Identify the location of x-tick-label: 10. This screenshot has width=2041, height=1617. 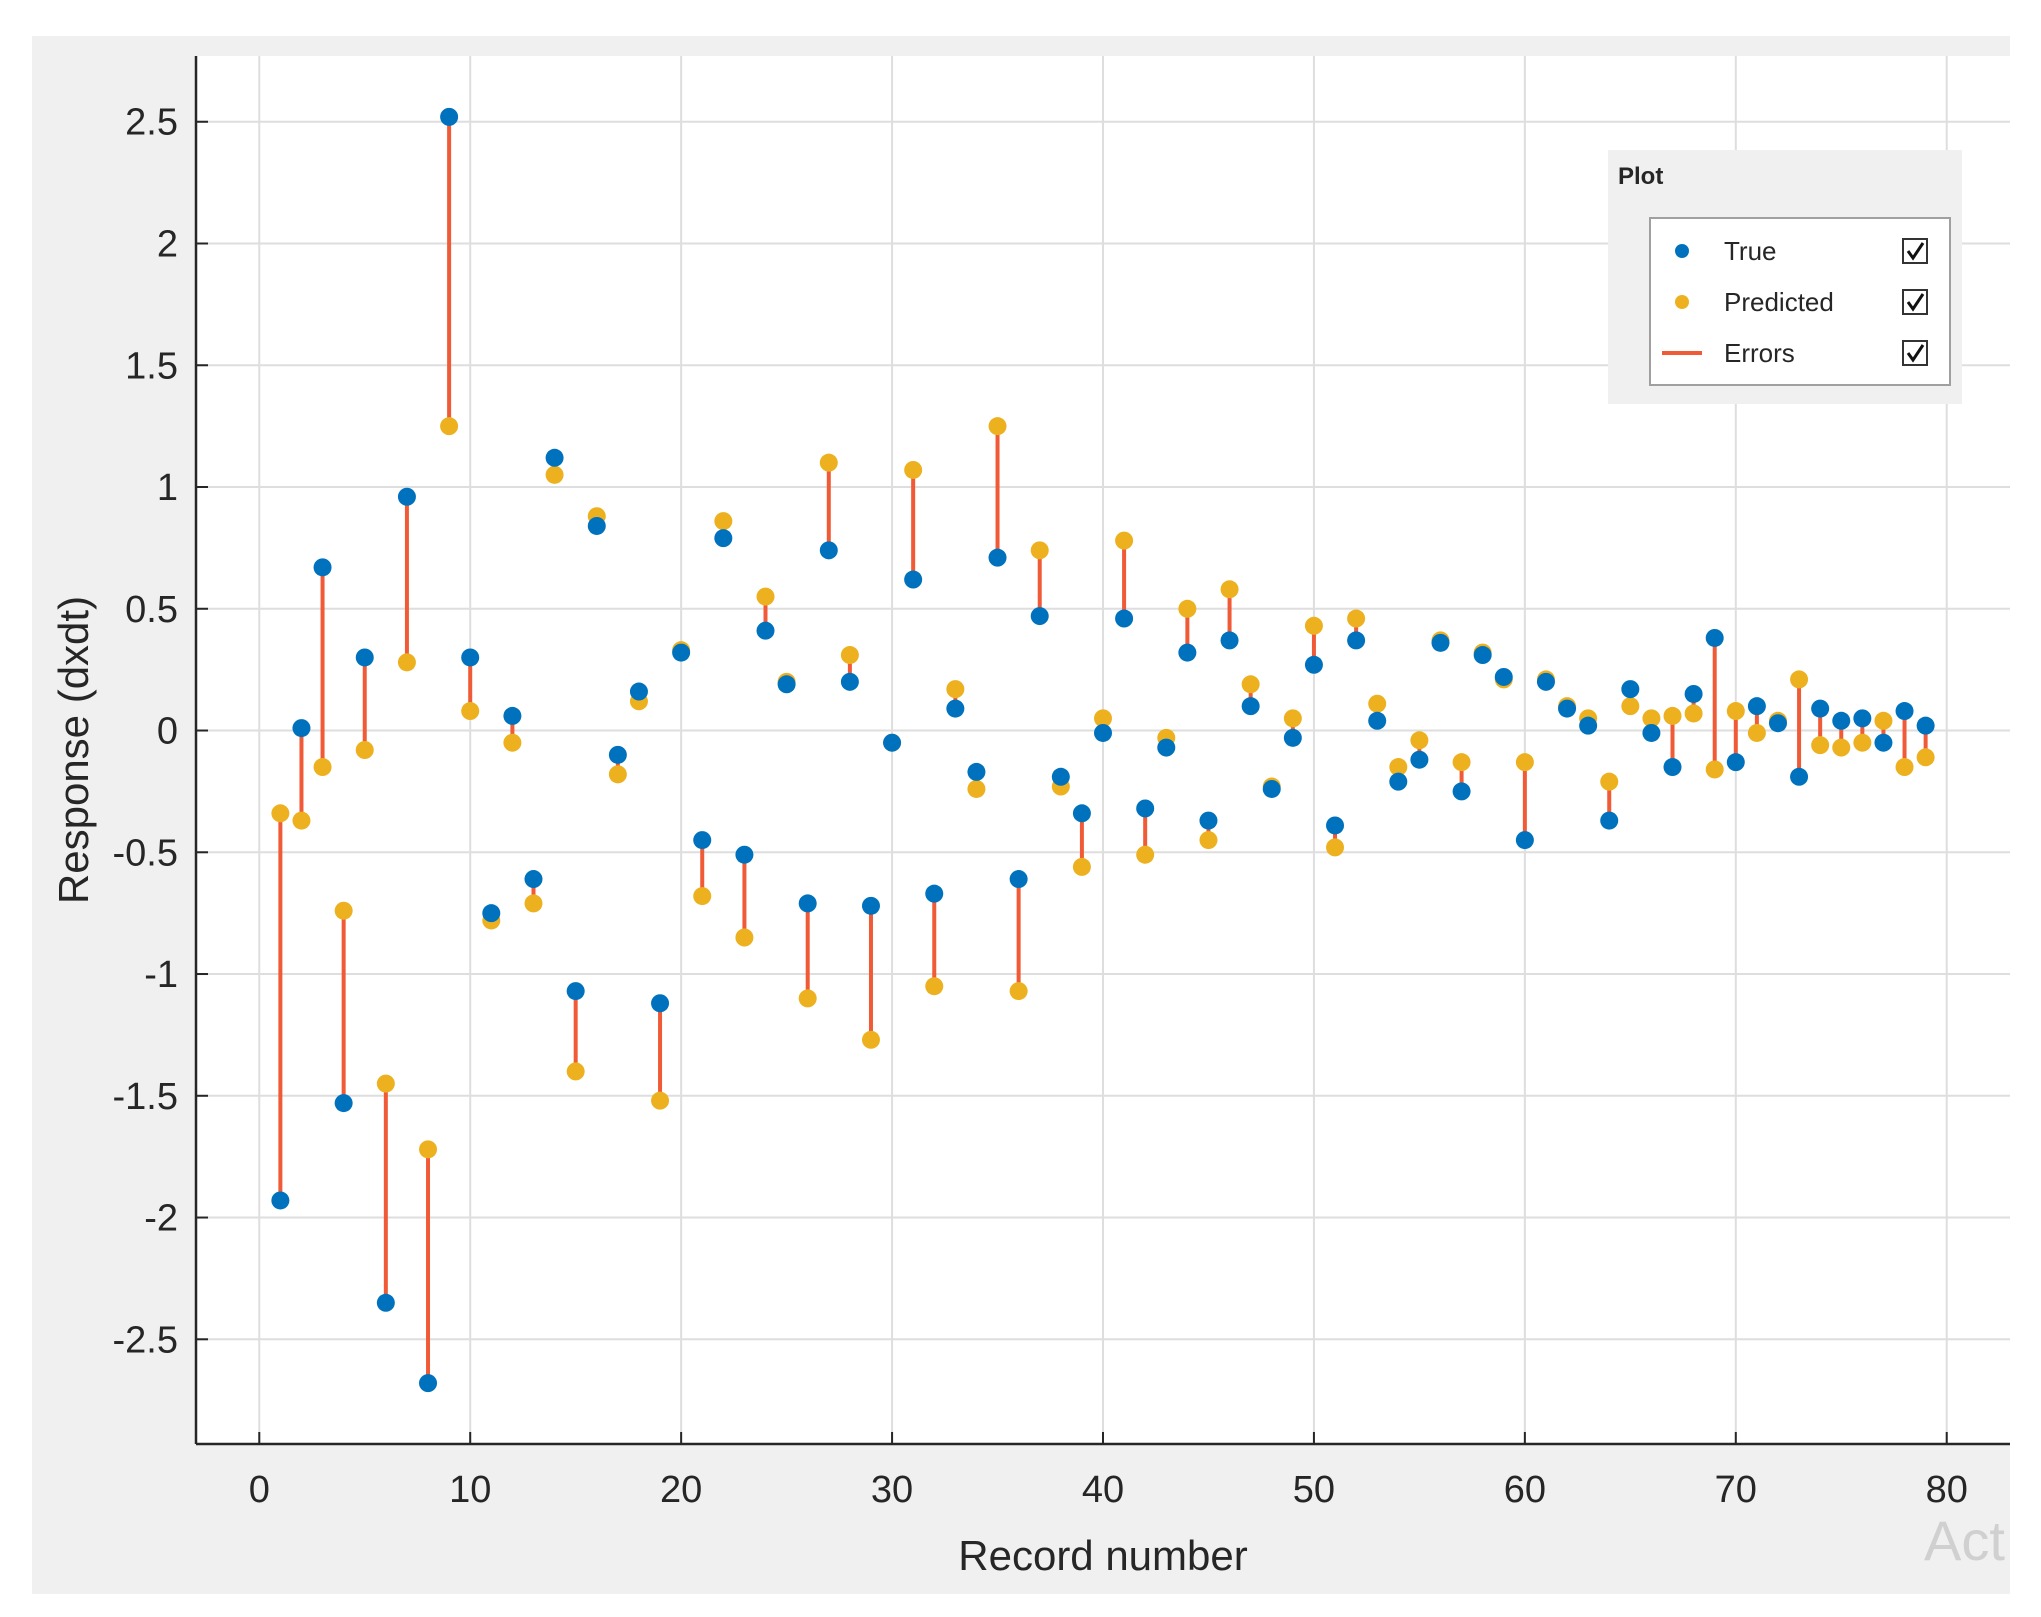
(470, 1490).